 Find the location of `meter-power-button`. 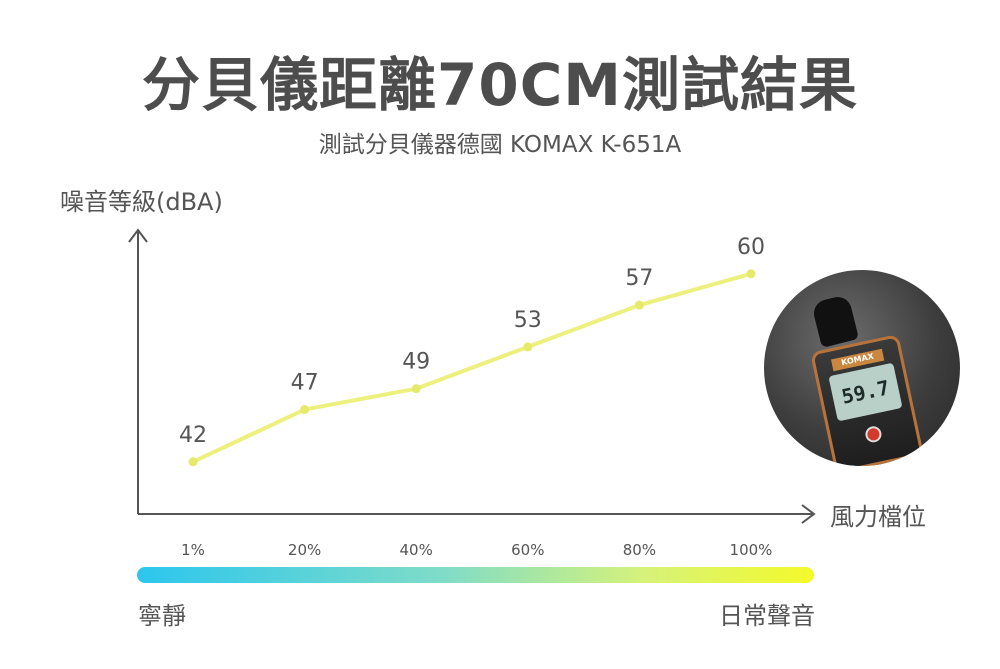

meter-power-button is located at coordinates (873, 434).